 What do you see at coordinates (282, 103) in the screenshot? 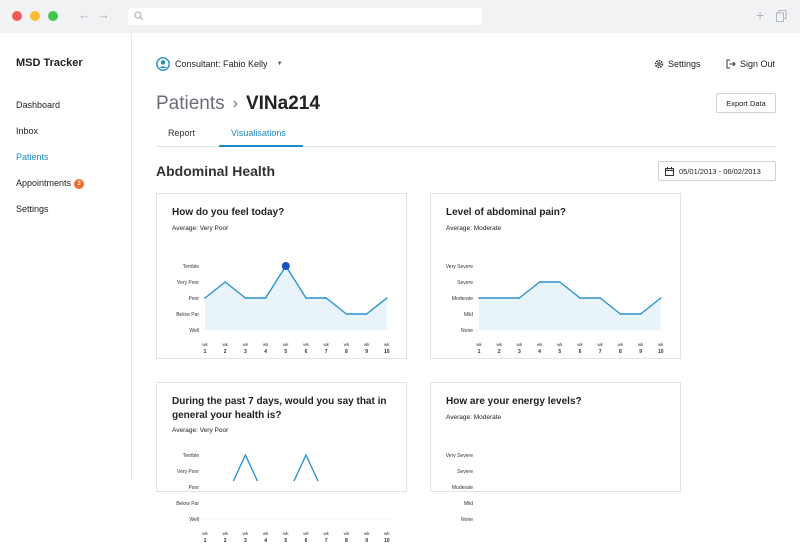
I see `page-title: VINa214` at bounding box center [282, 103].